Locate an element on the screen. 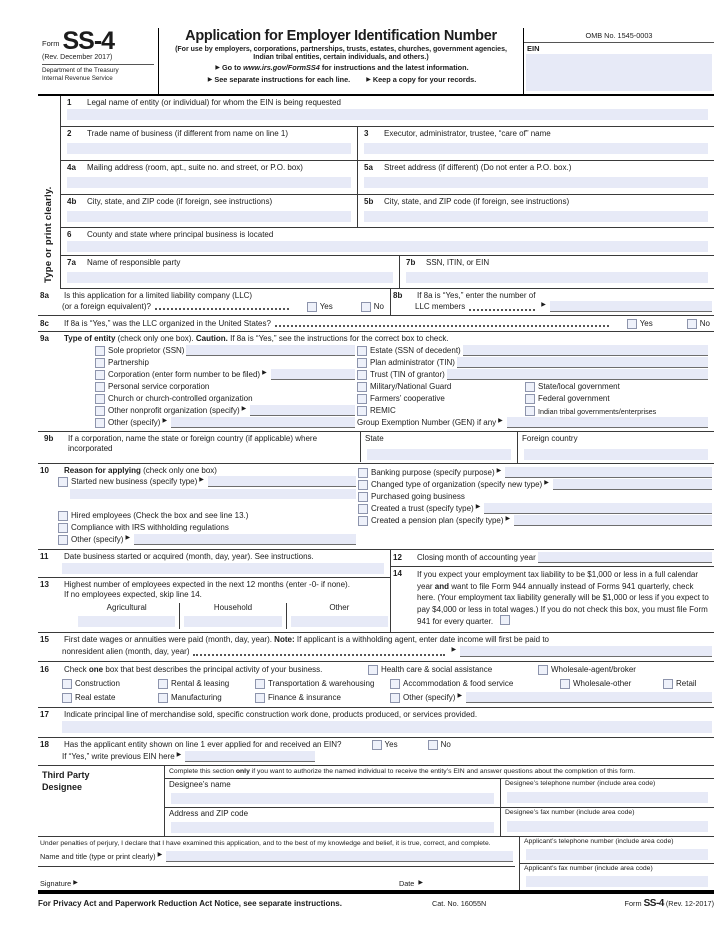 This screenshot has width=720, height=930. reason-option-banking: Banking purpose (specify purpose) ▶ is located at coordinates (536, 473).